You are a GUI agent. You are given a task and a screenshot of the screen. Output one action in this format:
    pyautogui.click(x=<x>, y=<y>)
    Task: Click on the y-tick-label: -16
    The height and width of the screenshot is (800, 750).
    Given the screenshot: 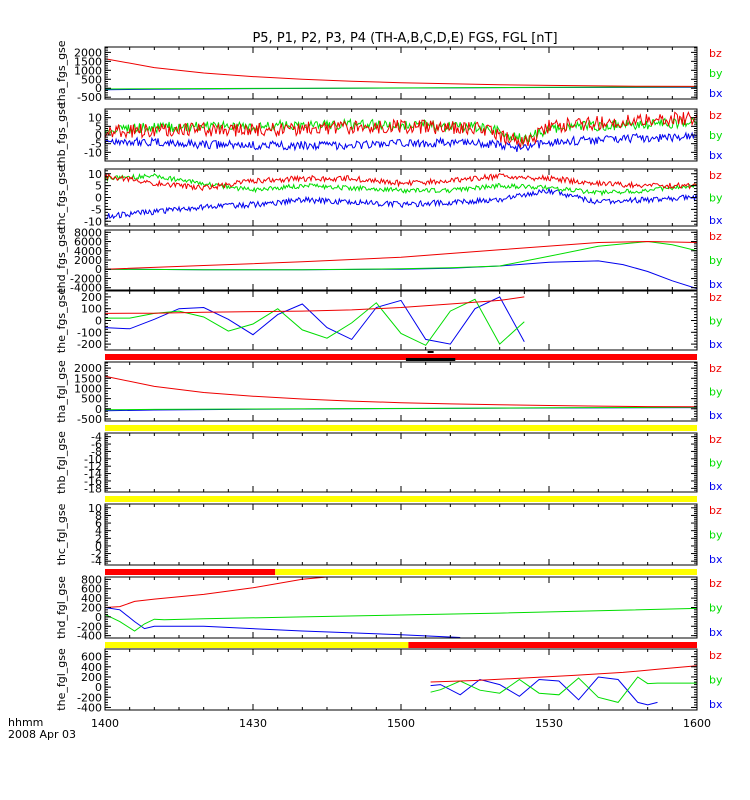 What is the action you would take?
    pyautogui.click(x=93, y=481)
    